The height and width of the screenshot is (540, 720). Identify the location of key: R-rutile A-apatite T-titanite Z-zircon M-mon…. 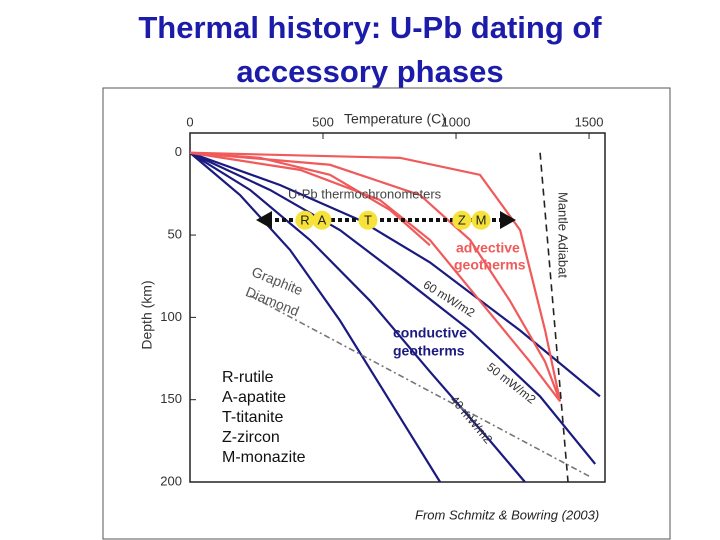
(264, 417).